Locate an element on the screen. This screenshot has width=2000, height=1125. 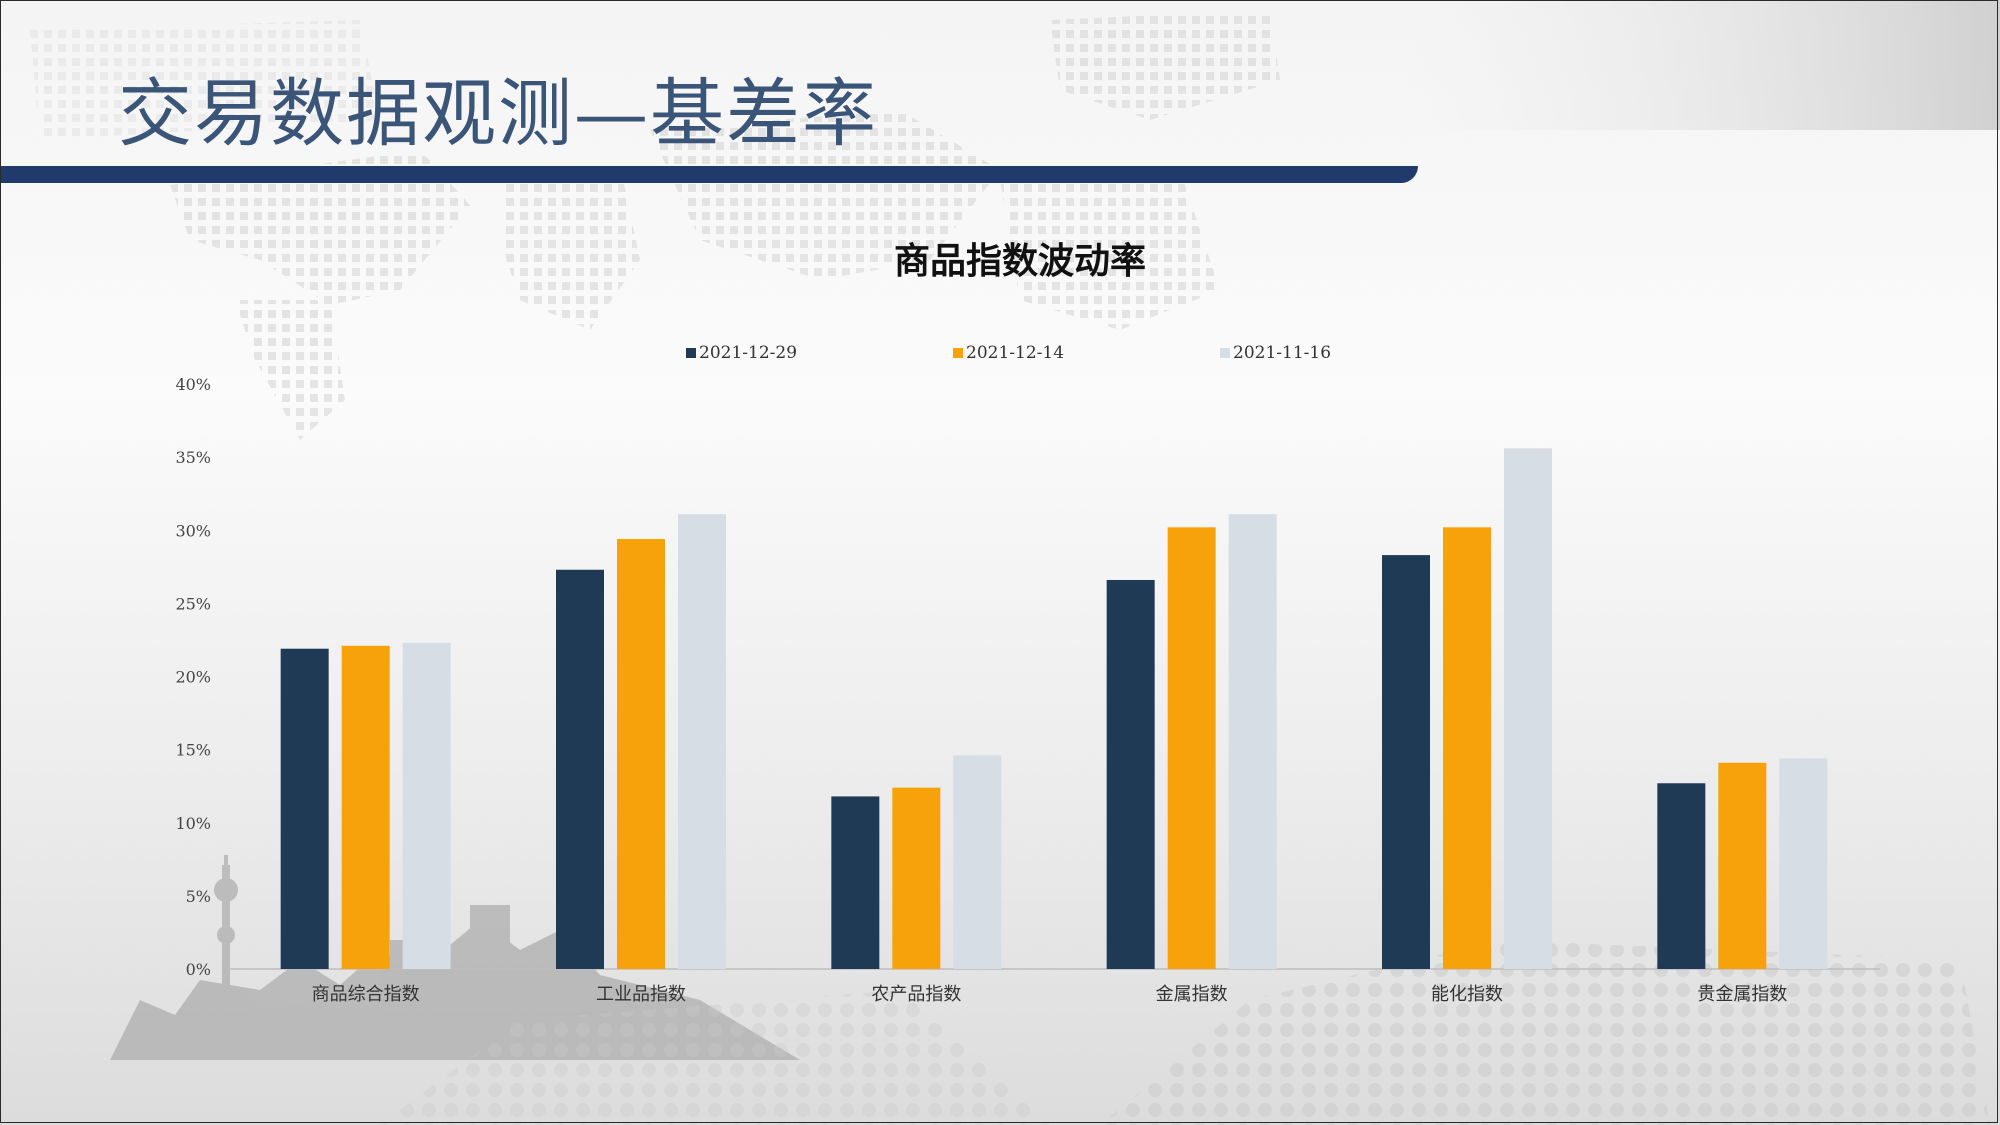
legend-item-series-1: 2021-12-29 is located at coordinates (741, 353).